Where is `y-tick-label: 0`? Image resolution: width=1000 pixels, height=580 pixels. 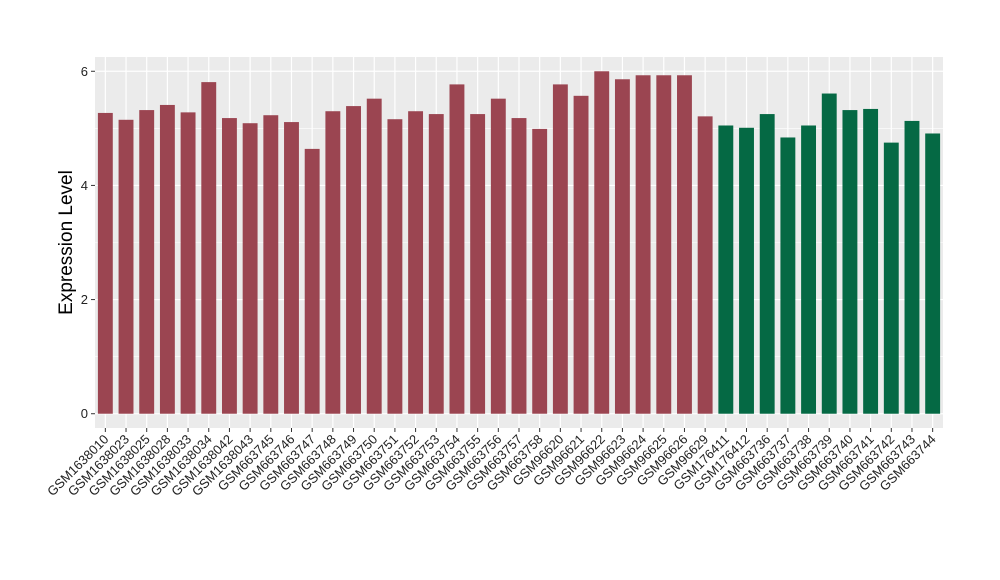 y-tick-label: 0 is located at coordinates (84, 413).